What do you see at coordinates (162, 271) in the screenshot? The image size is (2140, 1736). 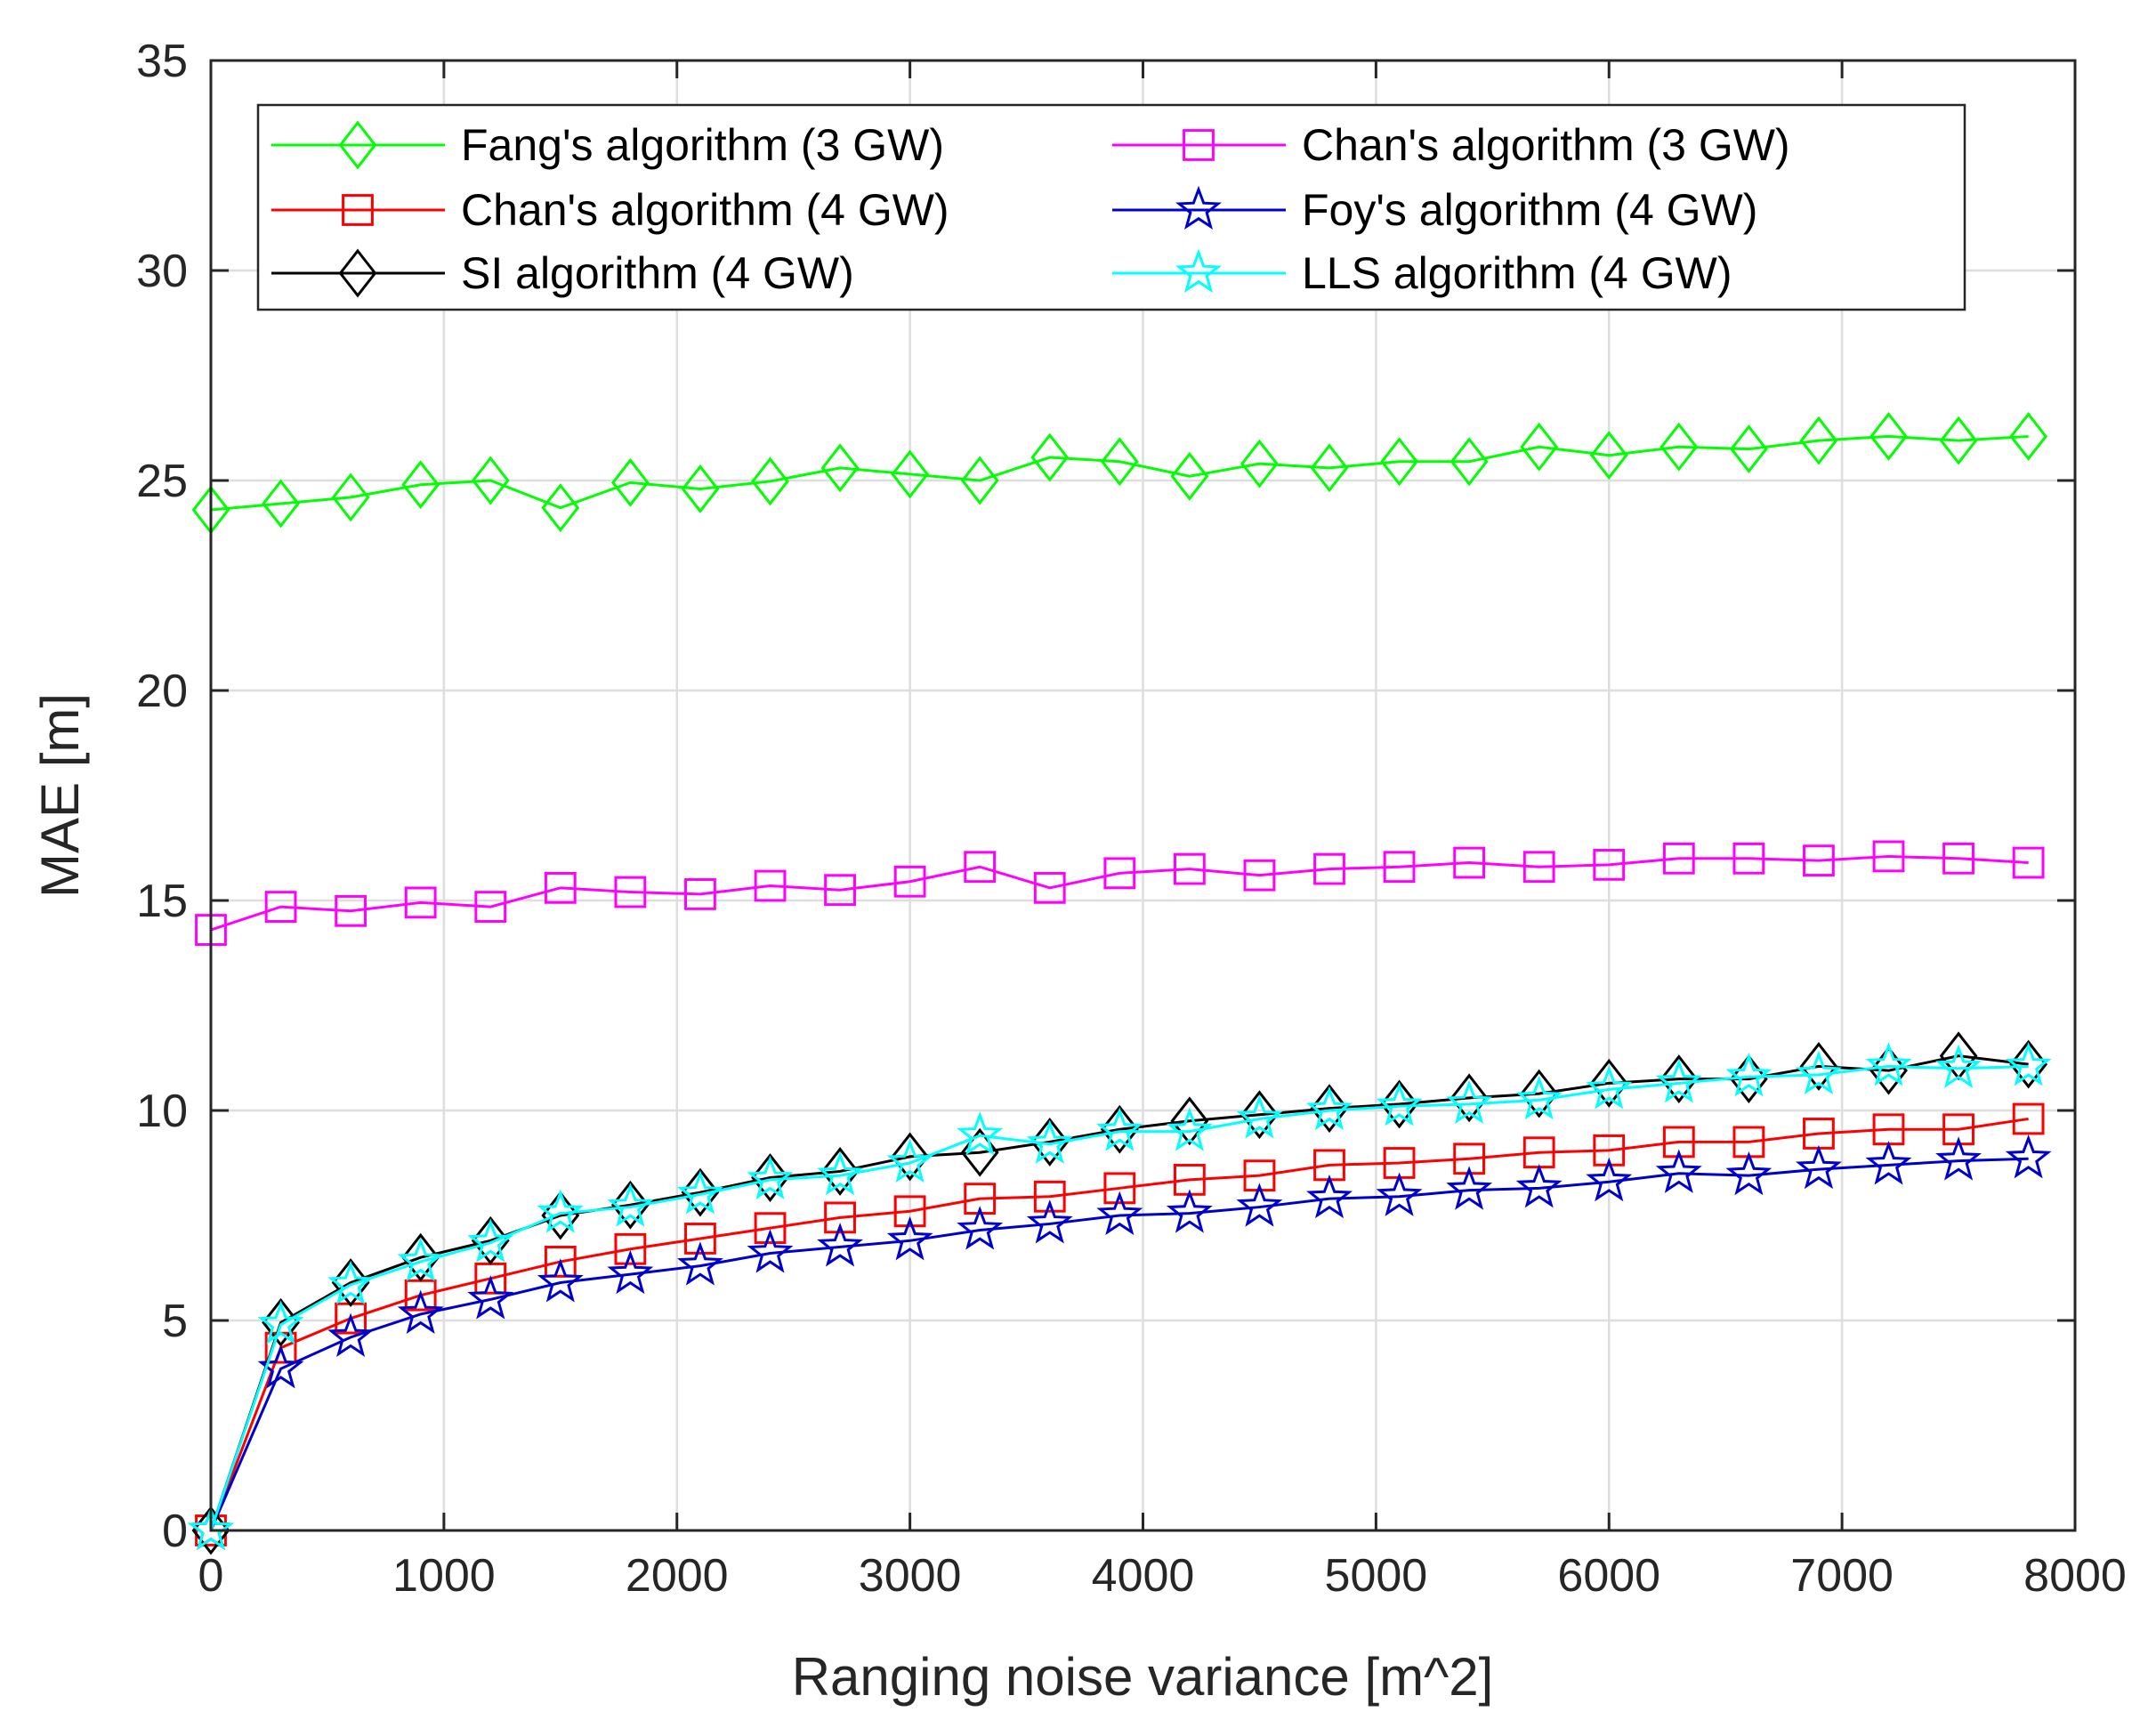 I see `y-tick-label: 30` at bounding box center [162, 271].